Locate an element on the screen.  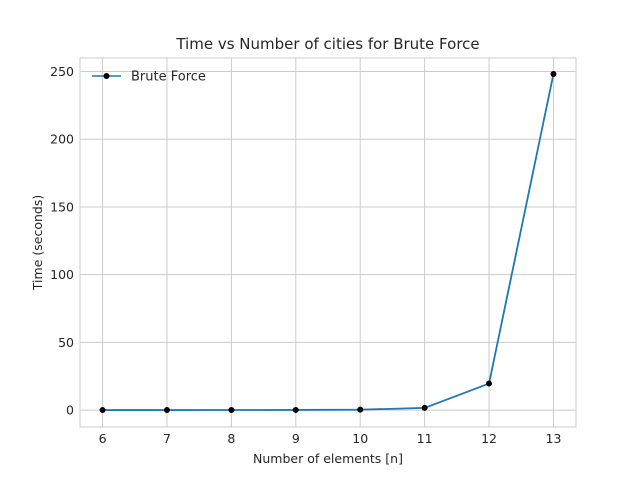
legend-label: Brute Force is located at coordinates (168, 77).